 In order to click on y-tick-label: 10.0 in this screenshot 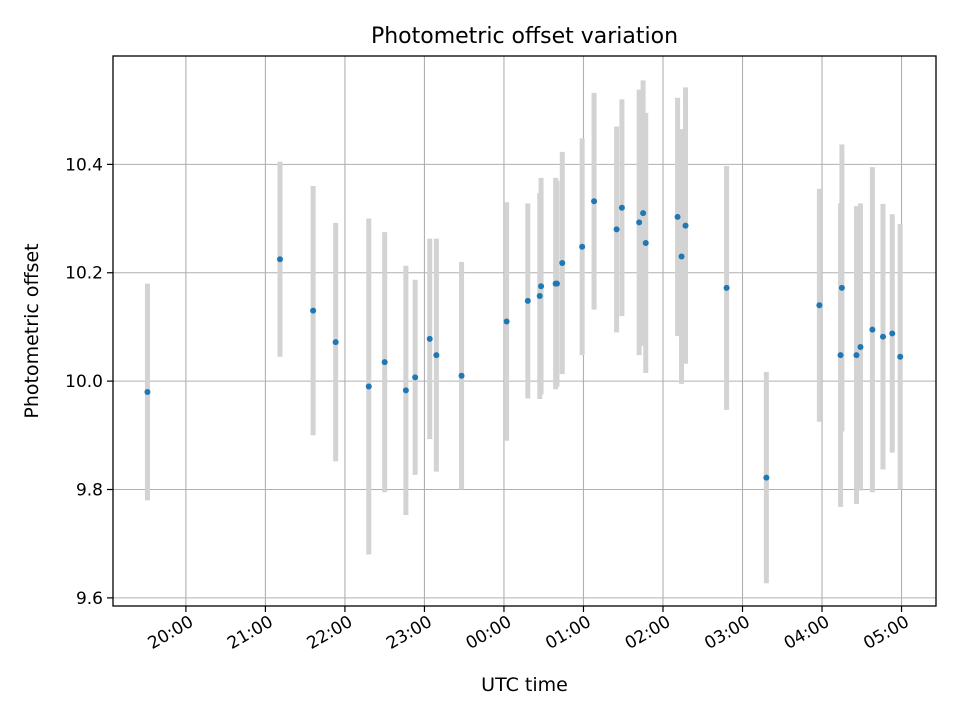, I will do `click(84, 382)`.